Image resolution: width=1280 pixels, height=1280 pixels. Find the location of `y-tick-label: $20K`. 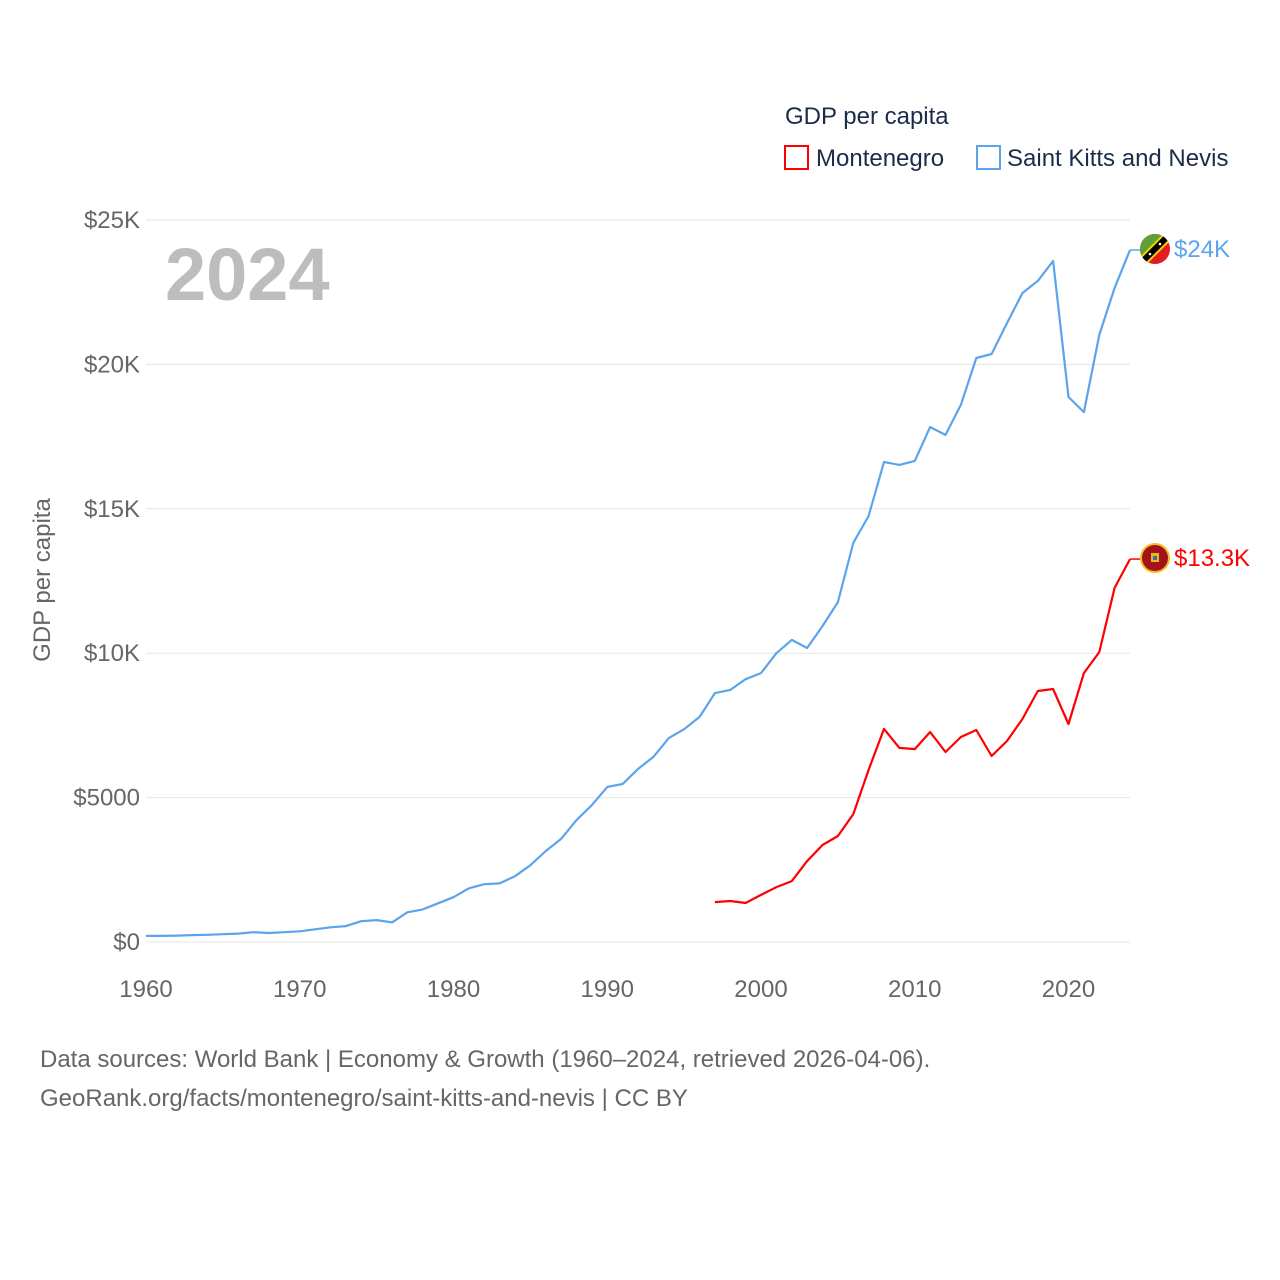

y-tick-label: $20K is located at coordinates (112, 364).